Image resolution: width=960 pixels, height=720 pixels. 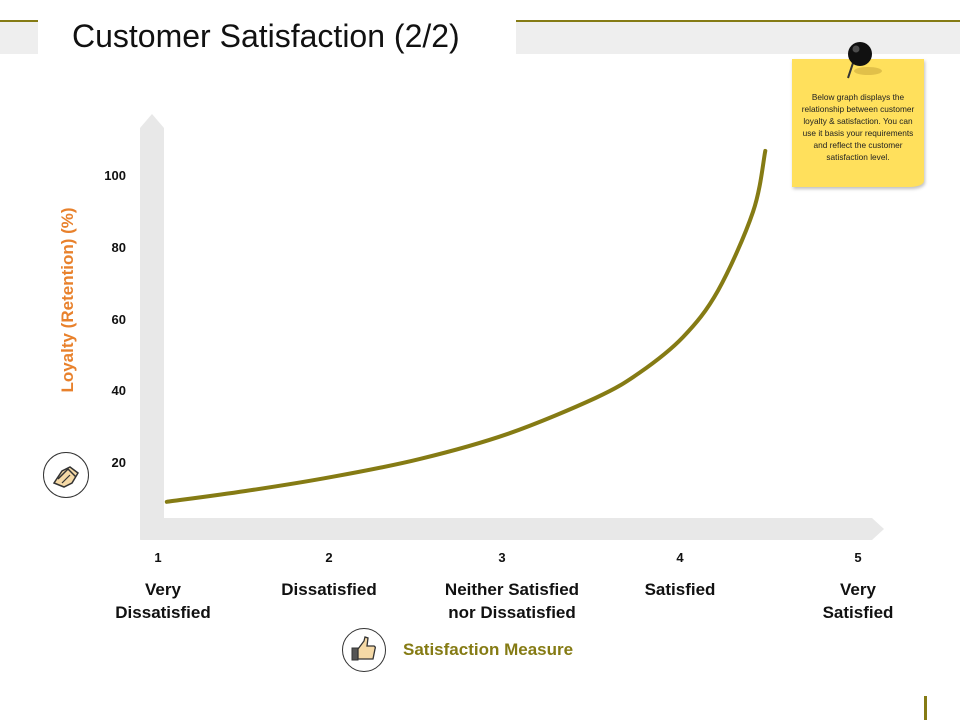 I want to click on x-category-label: Satisfied, so click(x=680, y=589).